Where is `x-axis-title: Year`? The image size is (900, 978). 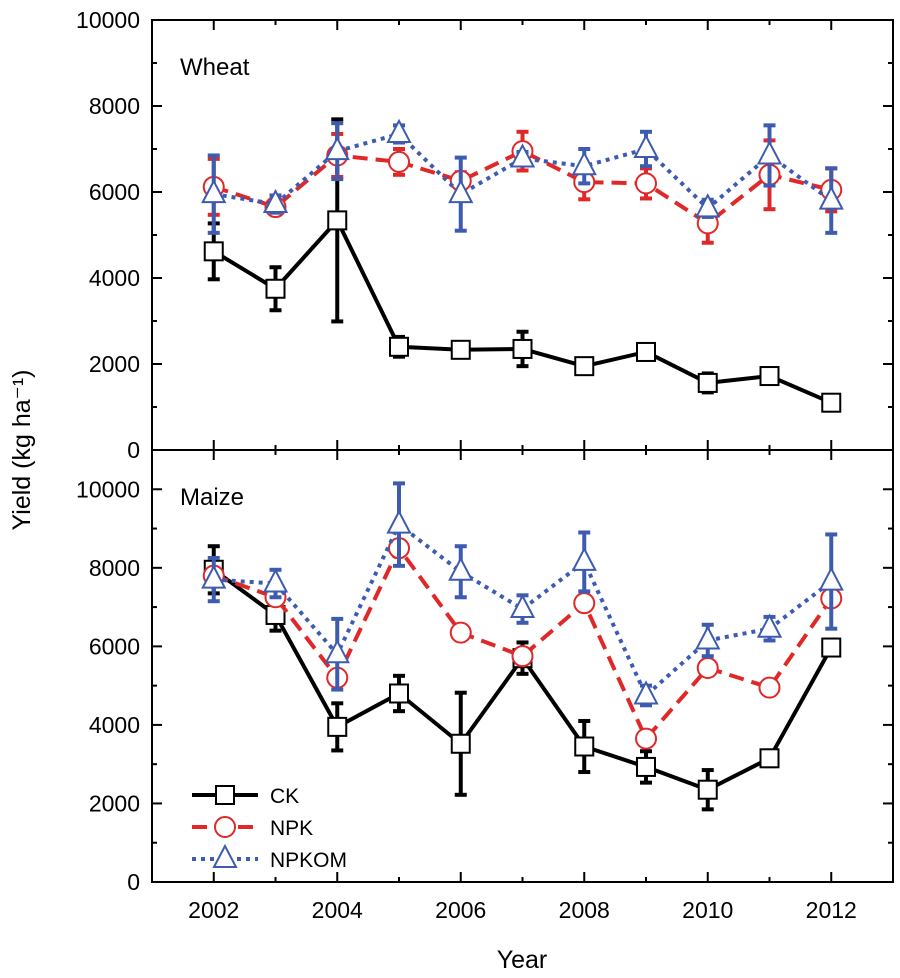 x-axis-title: Year is located at coordinates (522, 959).